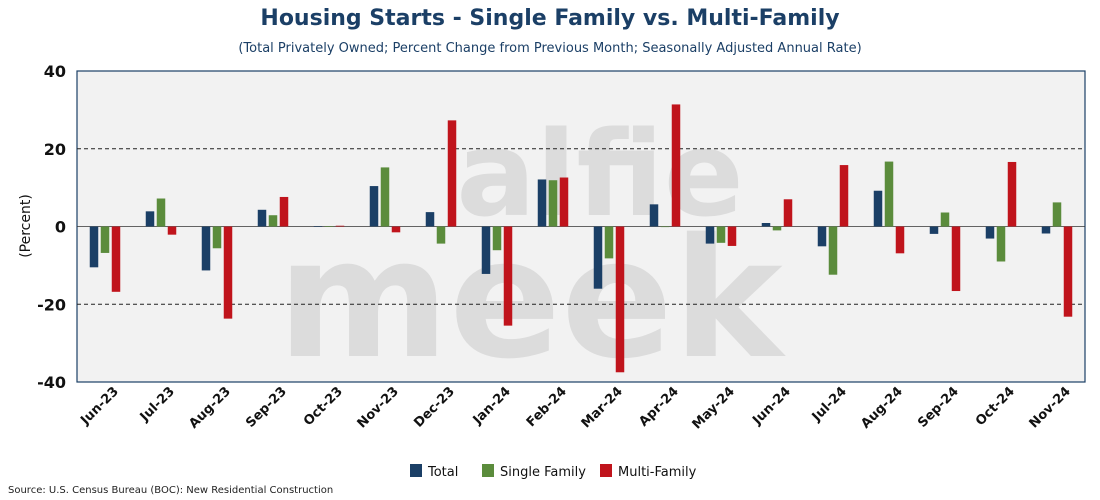 The height and width of the screenshot is (500, 1100). What do you see at coordinates (157, 404) in the screenshot?
I see `x-tick-label: Jul-23` at bounding box center [157, 404].